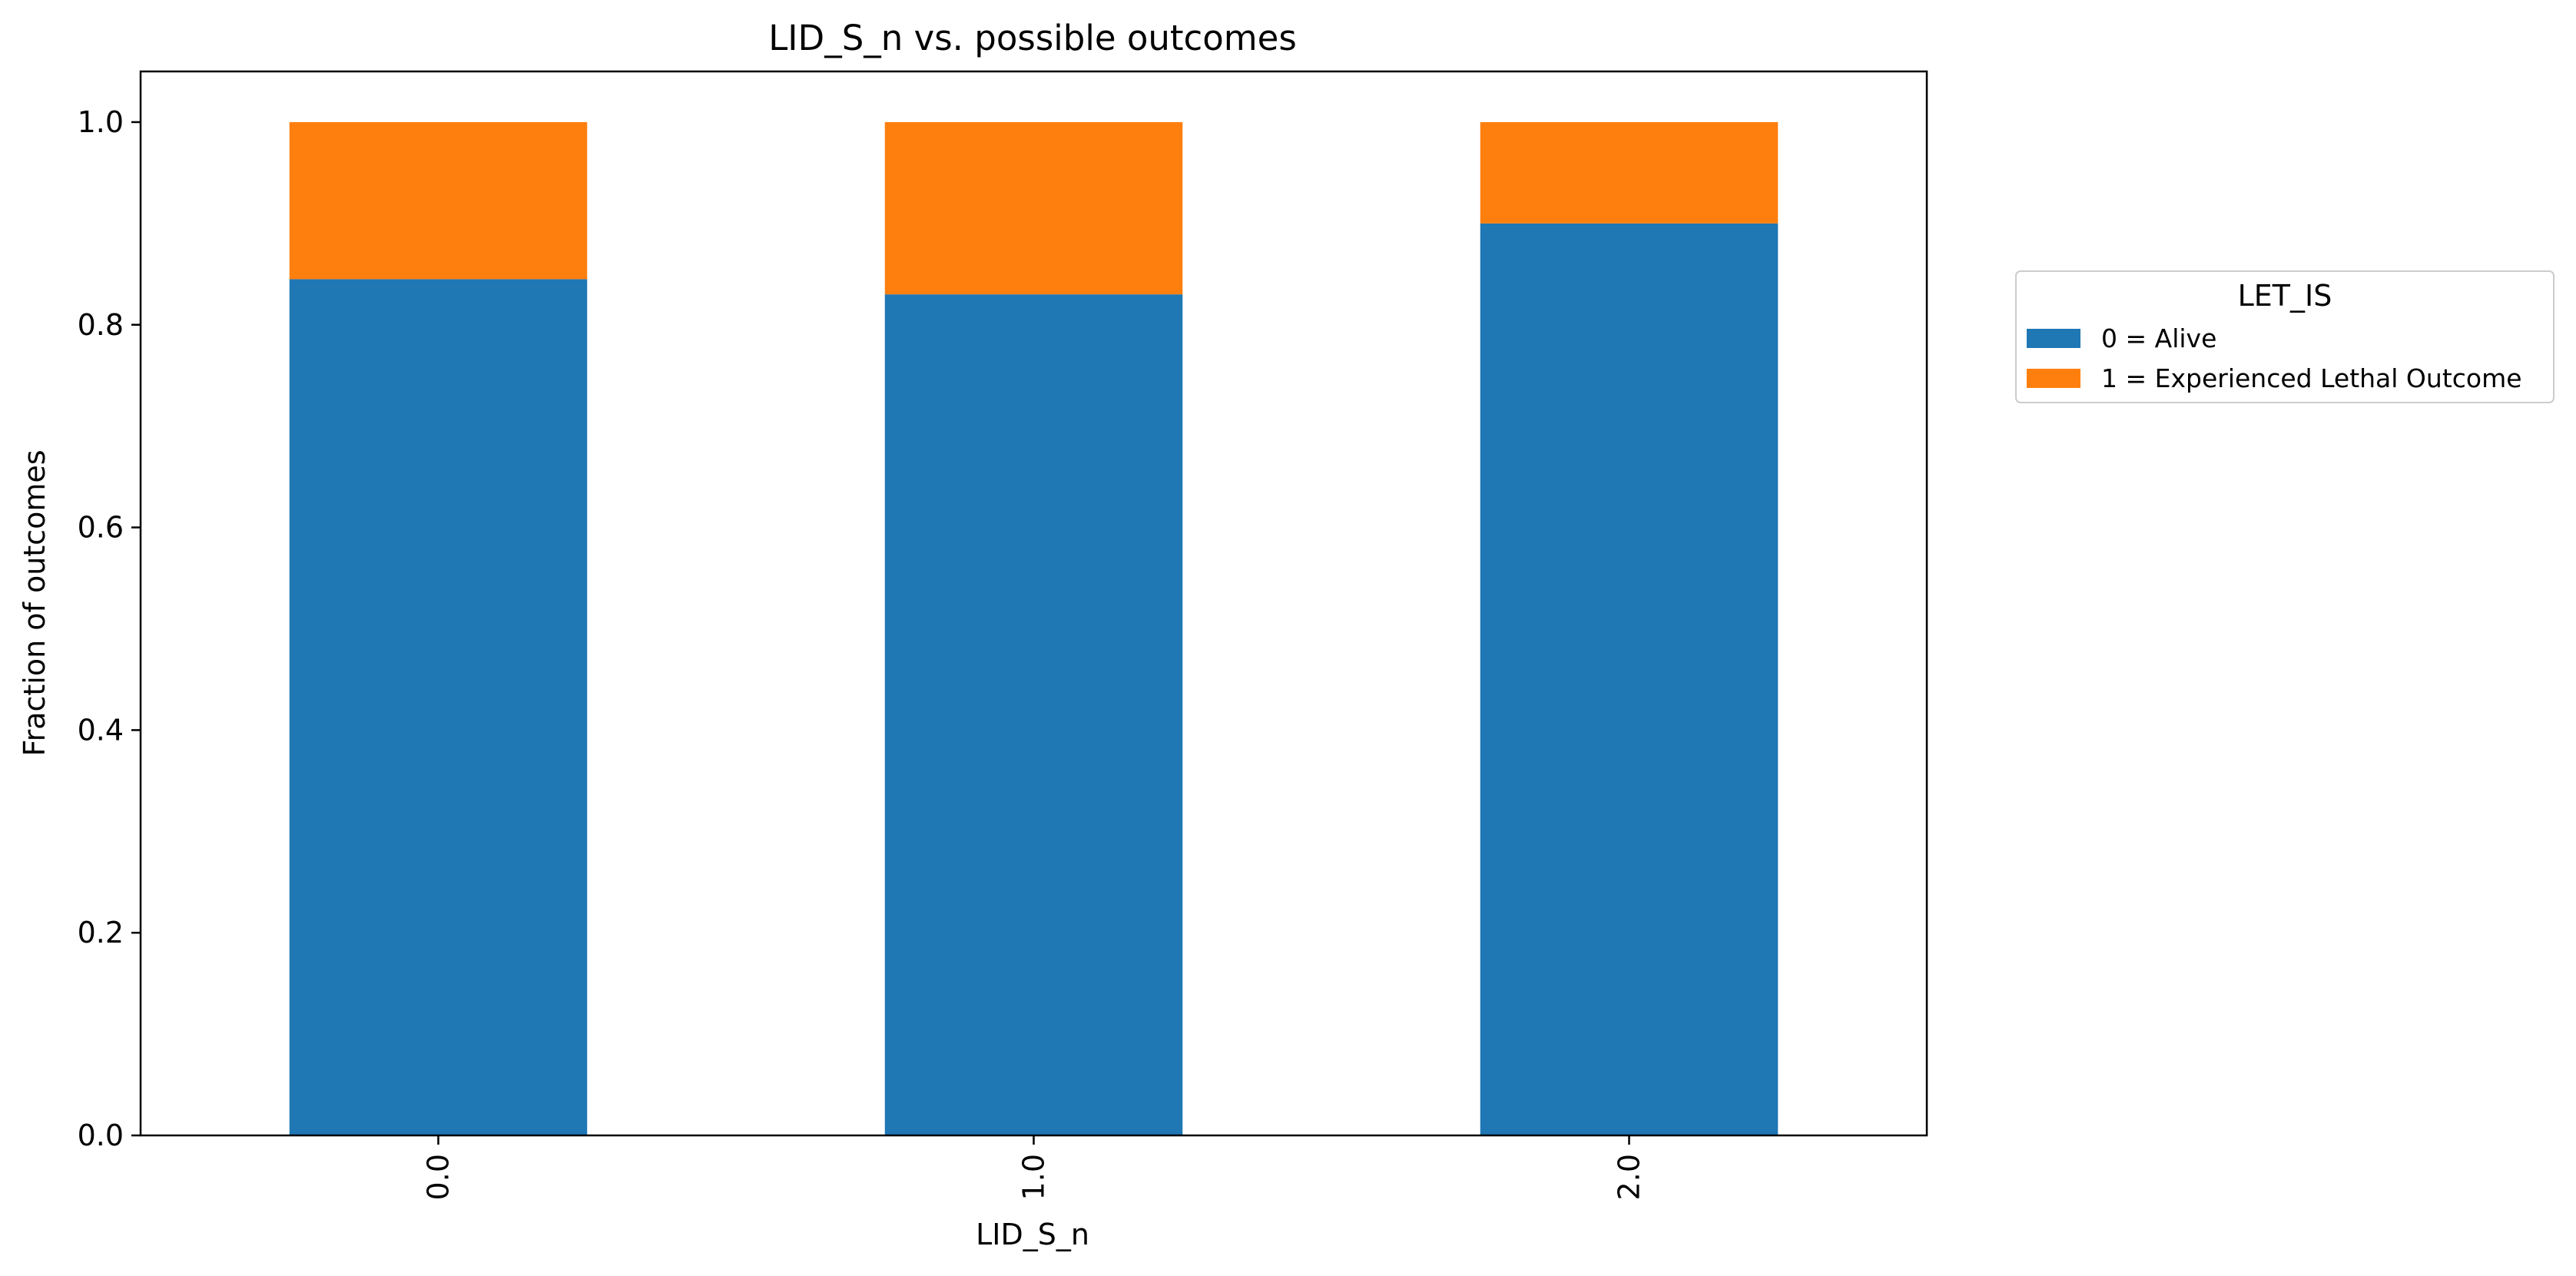 This screenshot has width=2576, height=1276. I want to click on x-axis: 0.0 1.0 2.0, so click(1034, 1167).